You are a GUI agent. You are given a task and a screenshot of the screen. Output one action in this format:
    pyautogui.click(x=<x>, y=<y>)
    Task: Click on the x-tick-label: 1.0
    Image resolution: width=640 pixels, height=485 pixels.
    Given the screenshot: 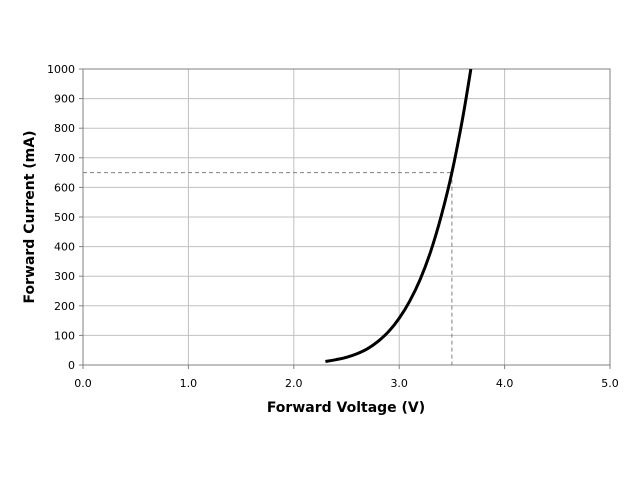 What is the action you would take?
    pyautogui.click(x=189, y=383)
    